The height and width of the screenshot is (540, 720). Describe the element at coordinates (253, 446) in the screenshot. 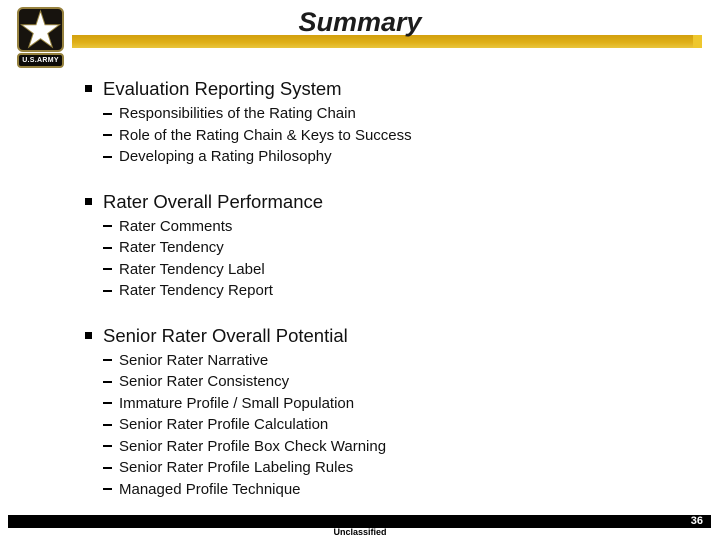

I see `list-item-label: Senior Rater Profile Box Check Warning` at that location.